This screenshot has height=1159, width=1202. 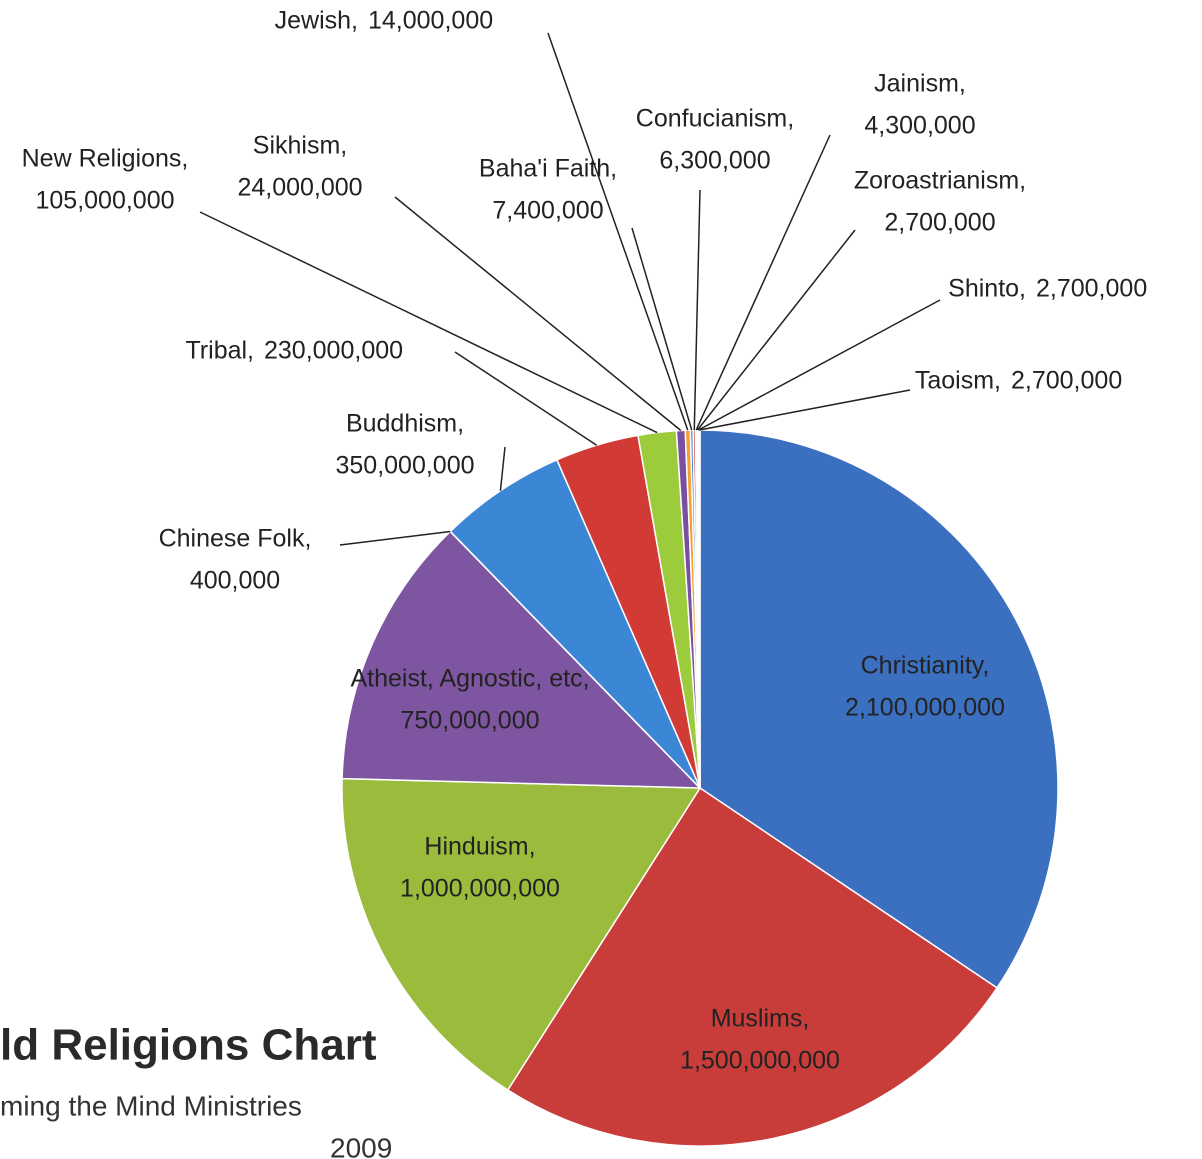 I want to click on category-label: Baha'i Faith,, so click(x=548, y=169).